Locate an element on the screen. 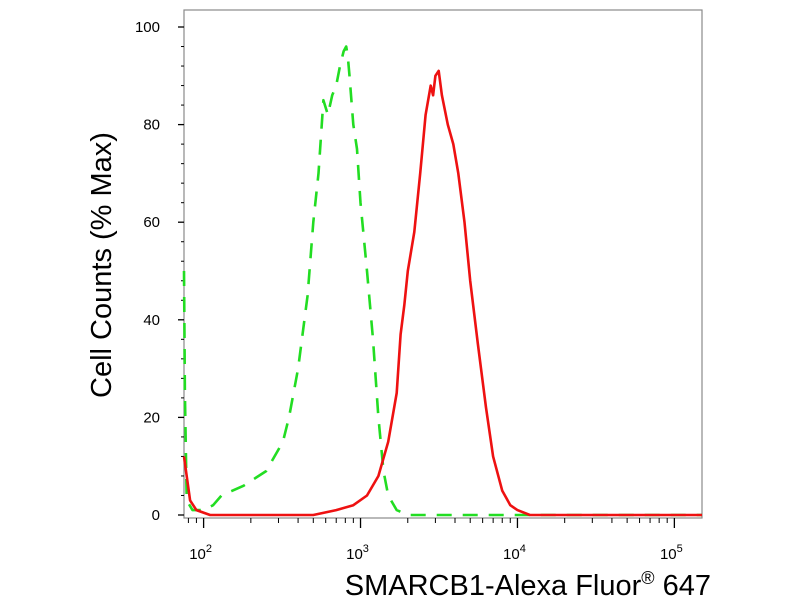  x-axis-title: SMARCB1-Alexa Fluor® 647 is located at coordinates (528, 584).